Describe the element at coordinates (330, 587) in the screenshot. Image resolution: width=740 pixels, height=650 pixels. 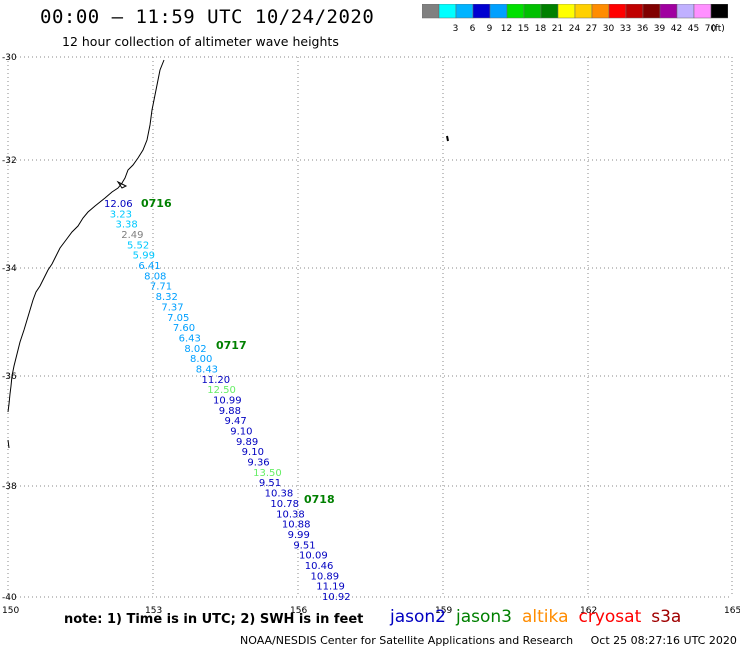
I see `wave-height-label: 11.19` at that location.